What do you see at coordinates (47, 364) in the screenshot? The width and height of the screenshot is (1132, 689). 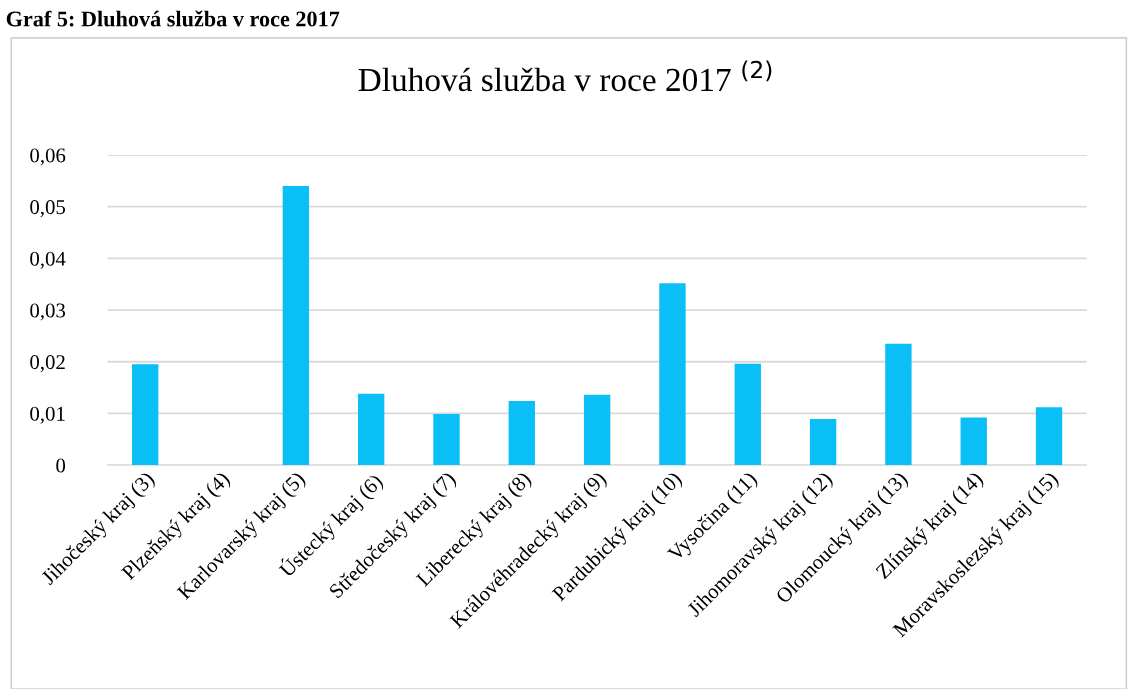 I see `y-tick-label: 0,02` at bounding box center [47, 364].